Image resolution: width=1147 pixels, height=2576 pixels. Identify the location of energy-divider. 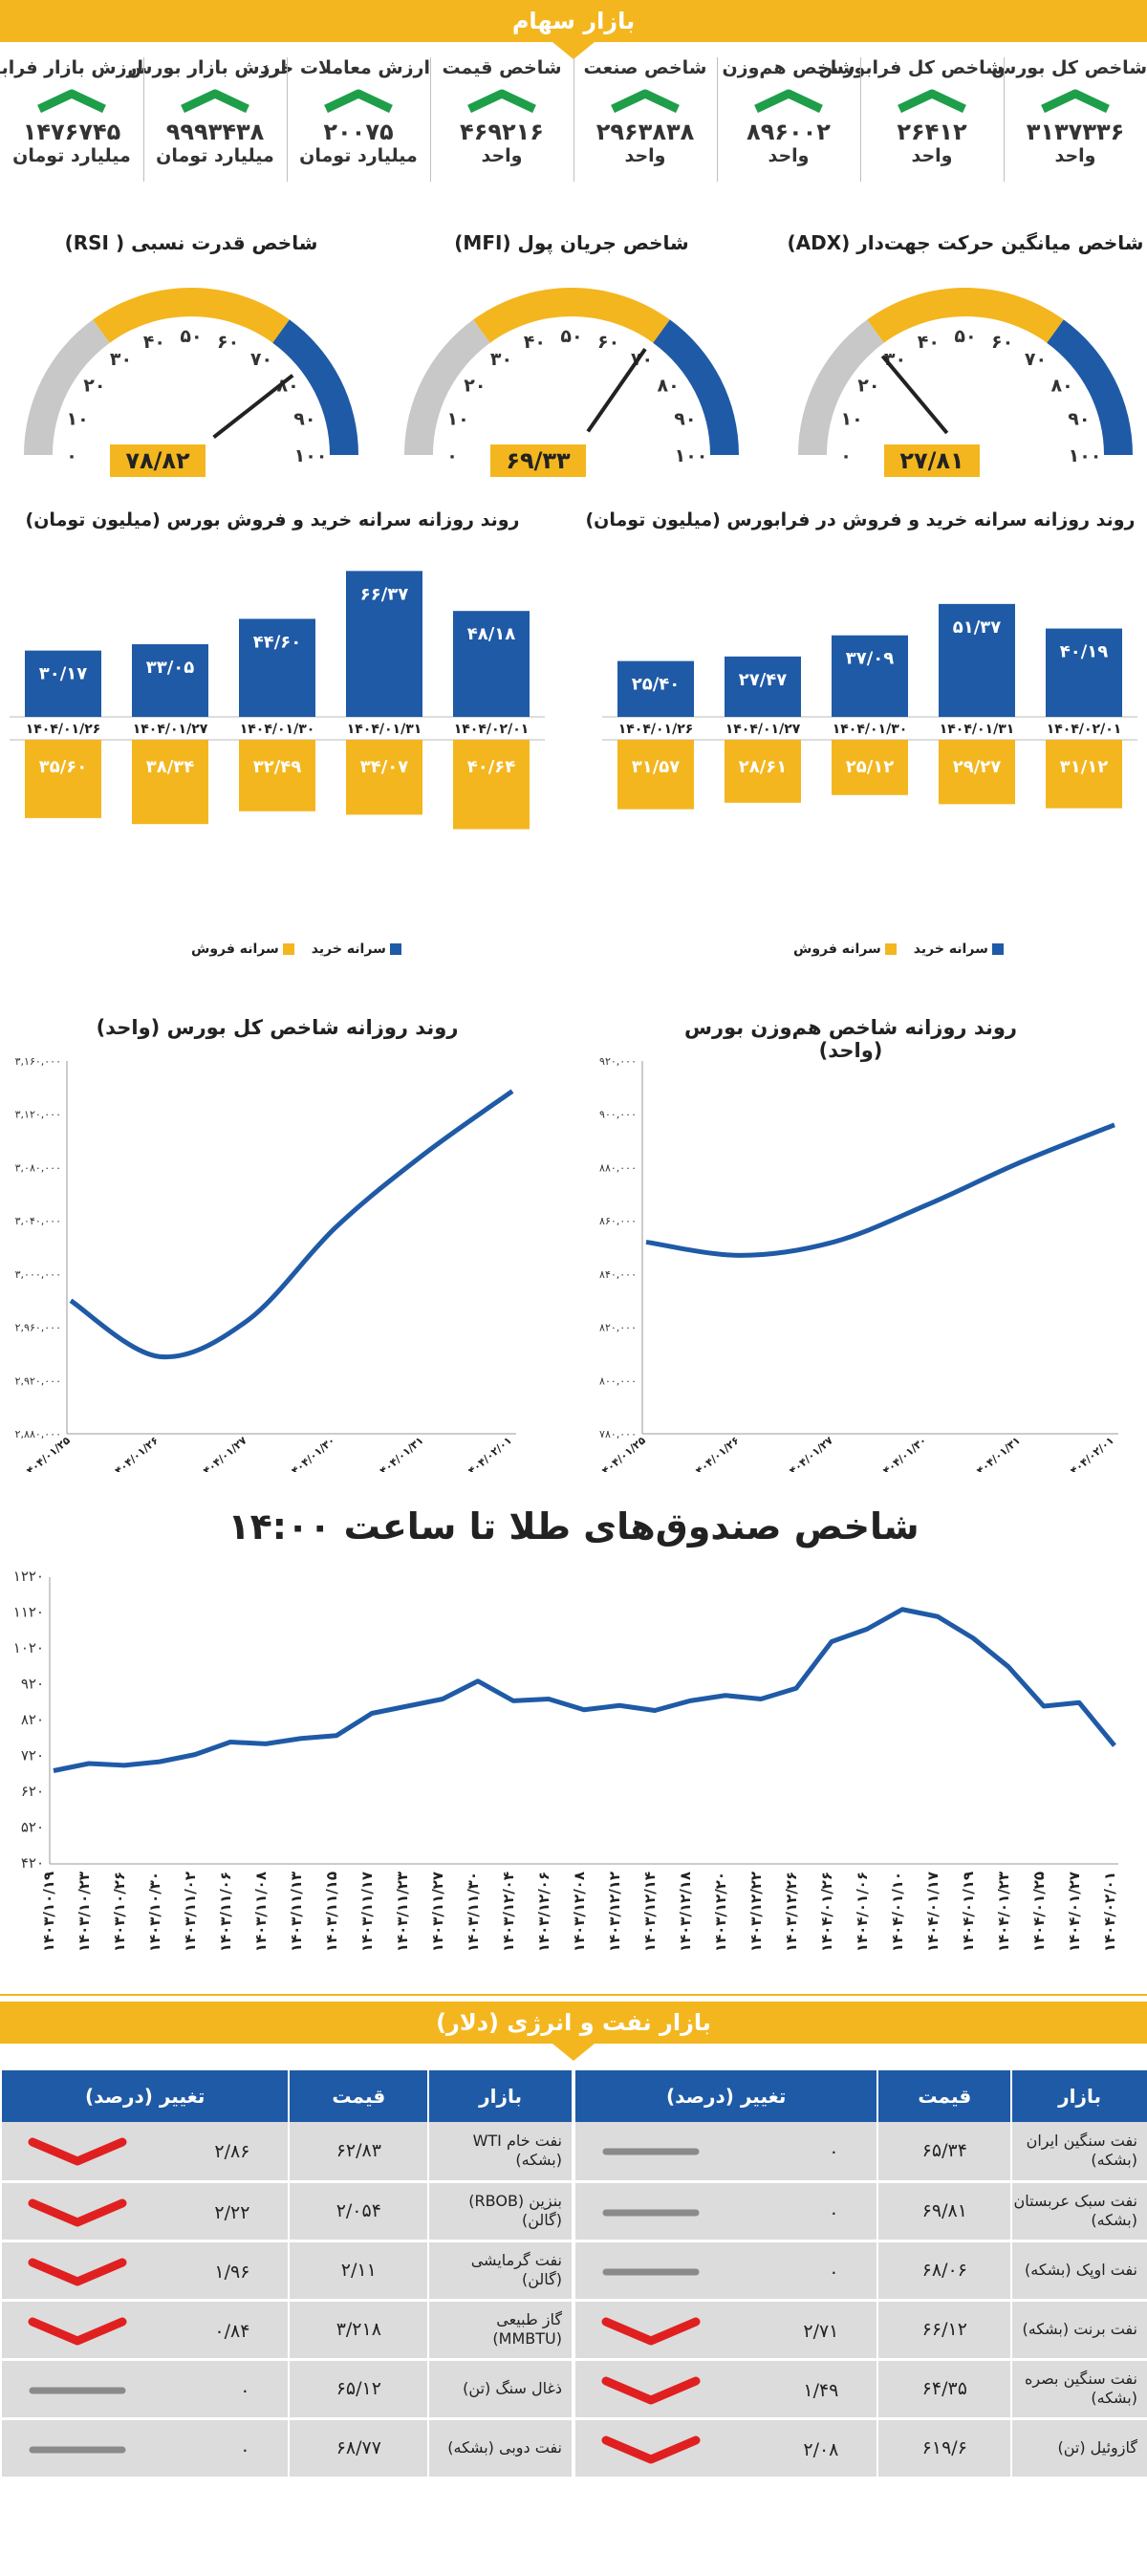
(573, 1995).